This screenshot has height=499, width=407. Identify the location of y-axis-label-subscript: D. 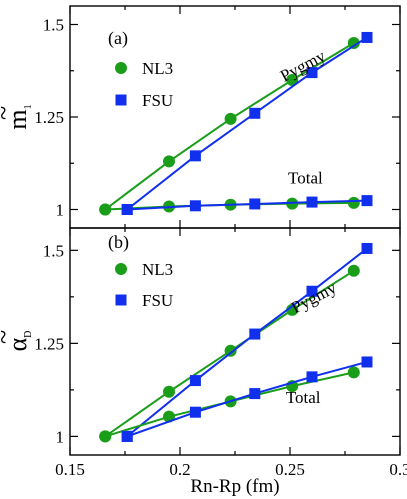
(28, 334).